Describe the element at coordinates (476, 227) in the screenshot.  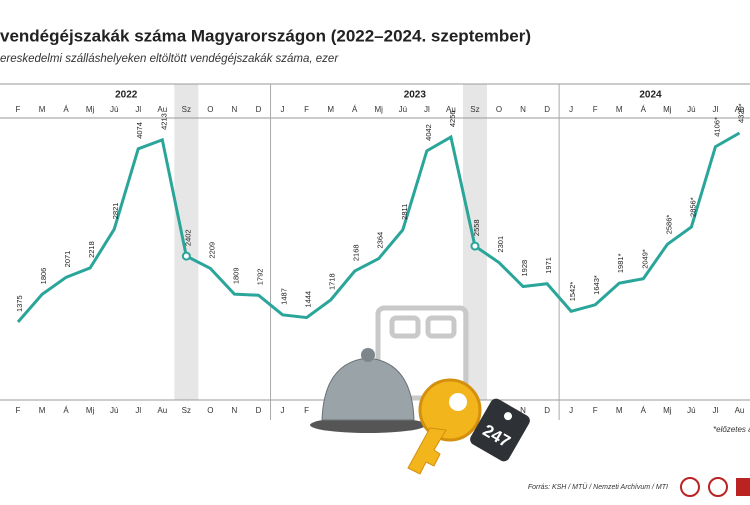
I see `value-label: 2558` at that location.